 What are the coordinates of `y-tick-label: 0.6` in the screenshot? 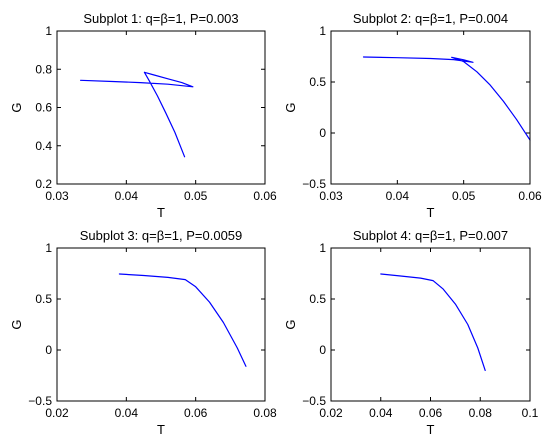 It's located at (43, 108).